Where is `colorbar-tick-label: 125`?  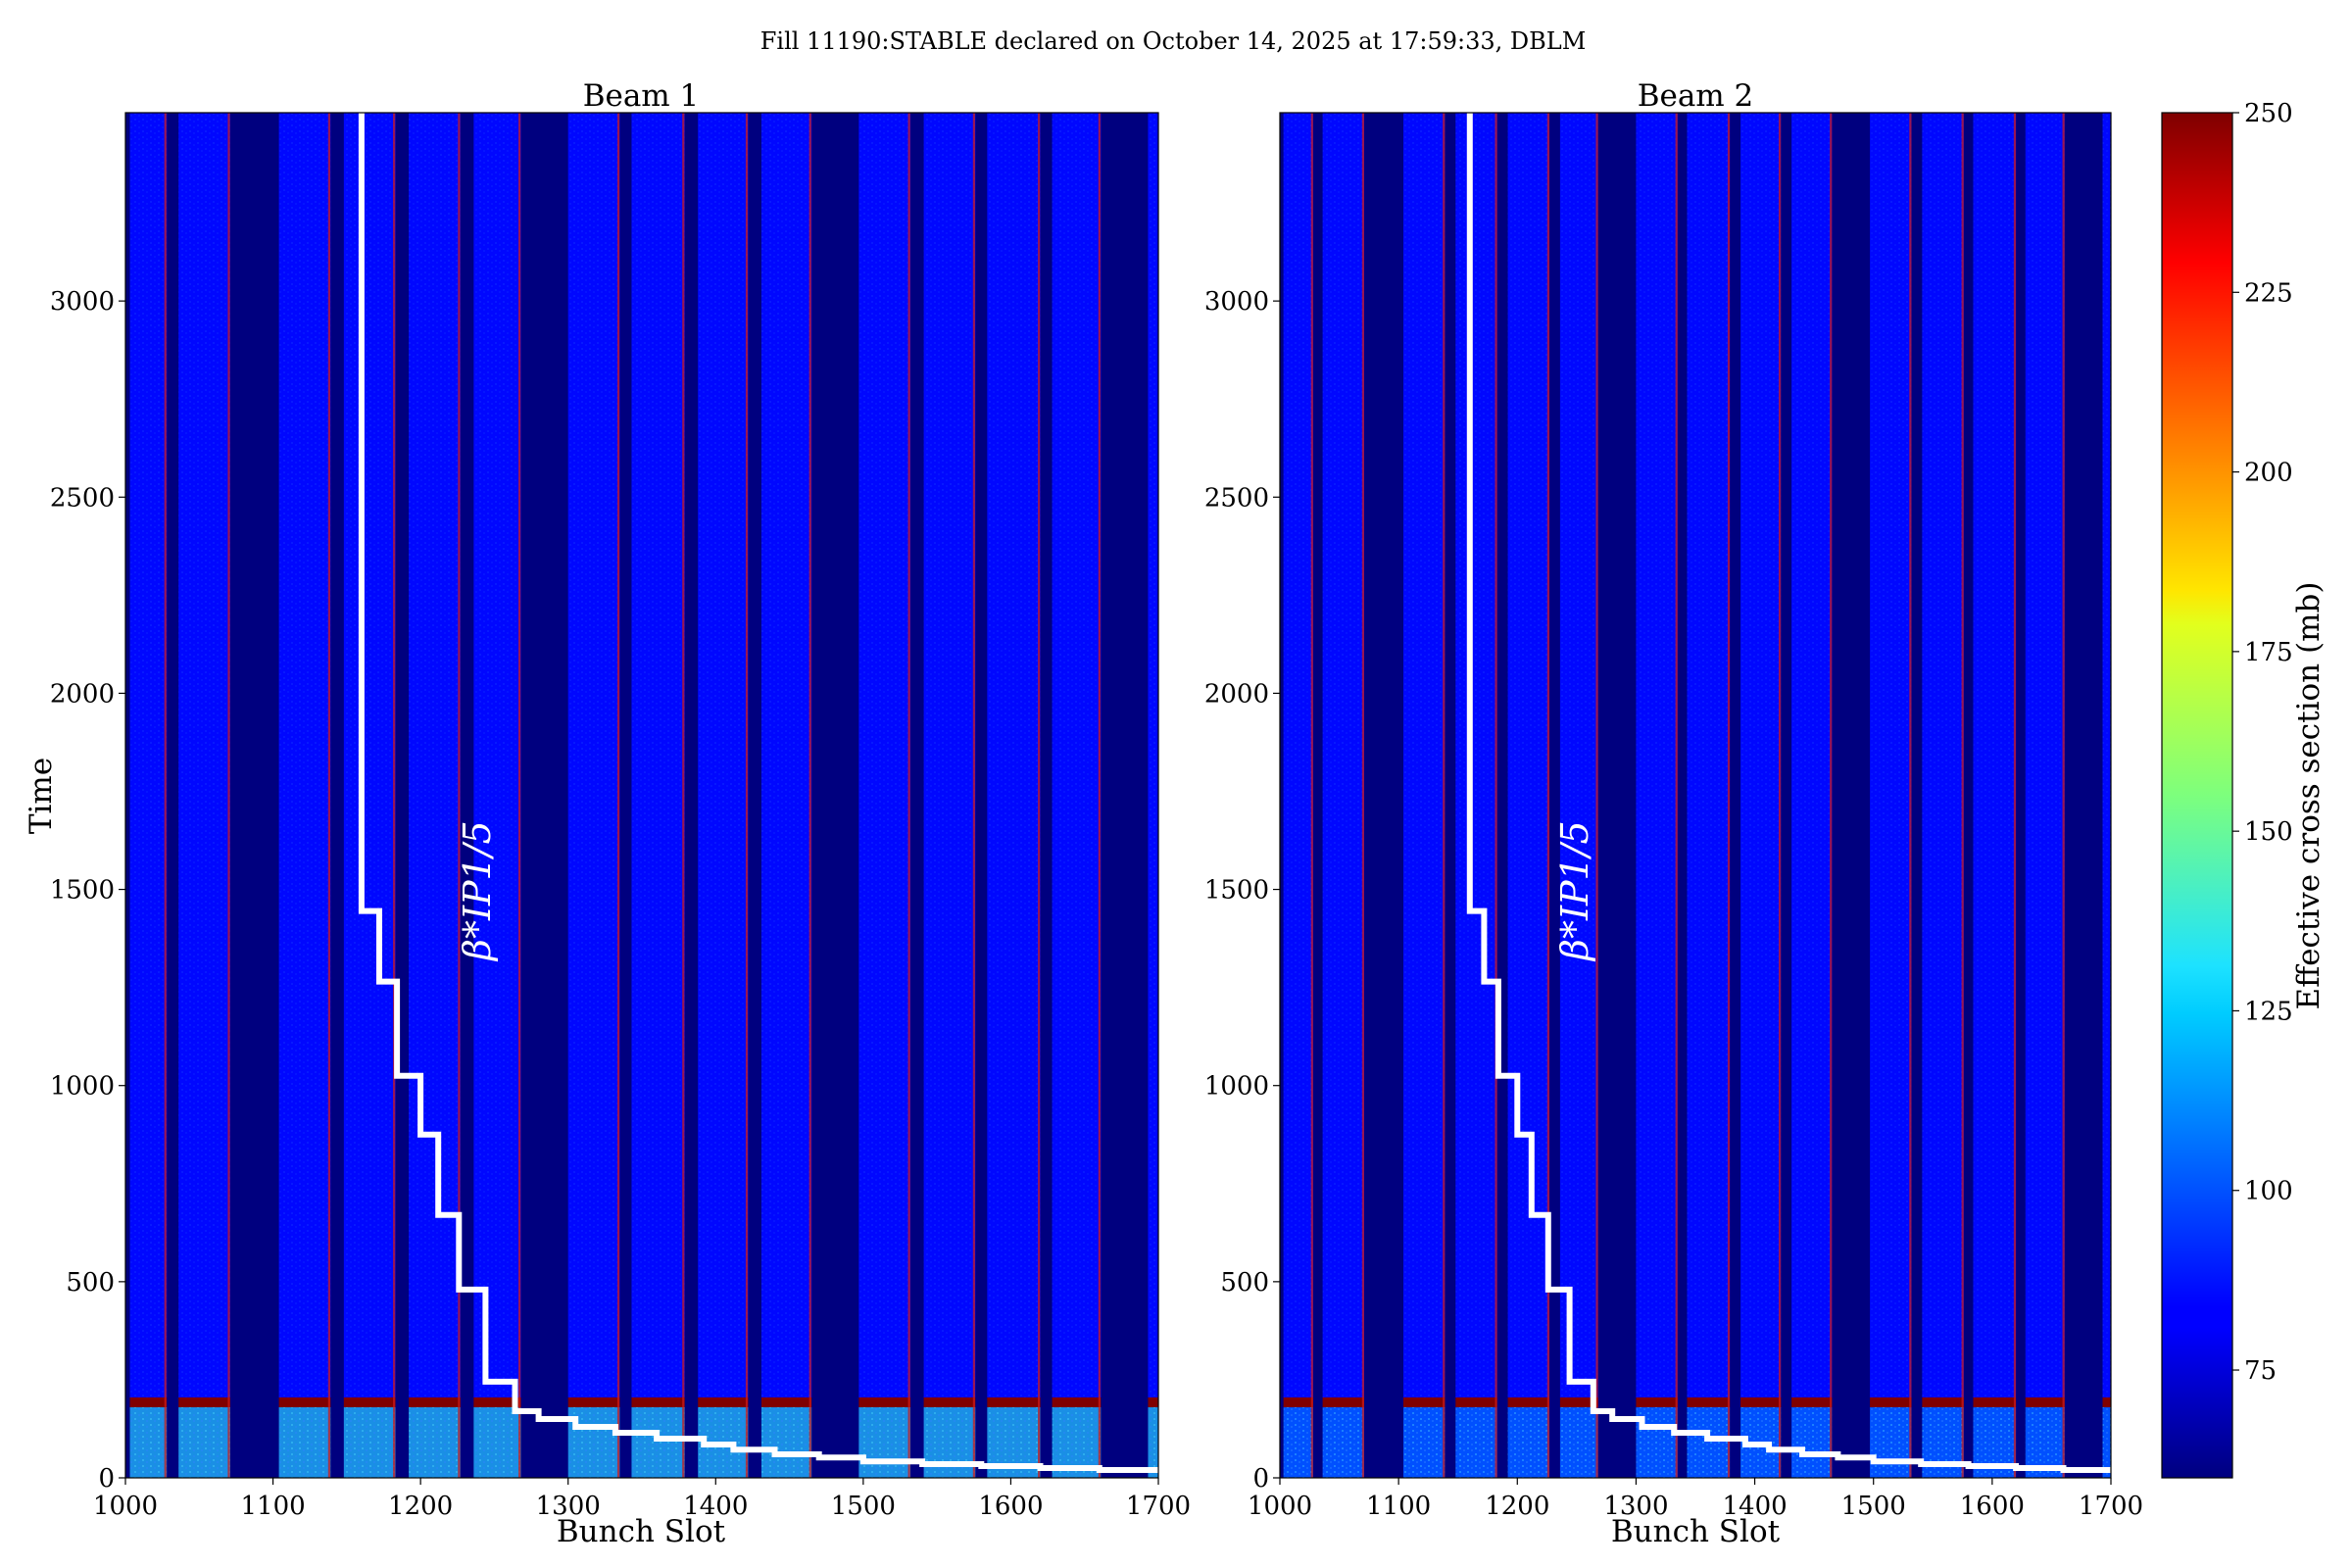
colorbar-tick-label: 125 is located at coordinates (2268, 1011).